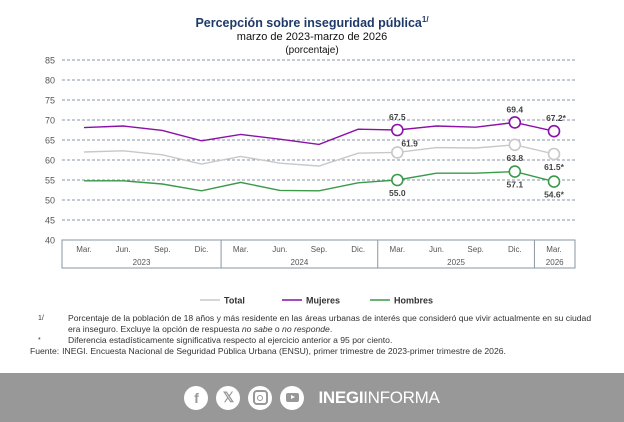 Image resolution: width=624 pixels, height=422 pixels. I want to click on y-tick-label: 65, so click(50, 141).